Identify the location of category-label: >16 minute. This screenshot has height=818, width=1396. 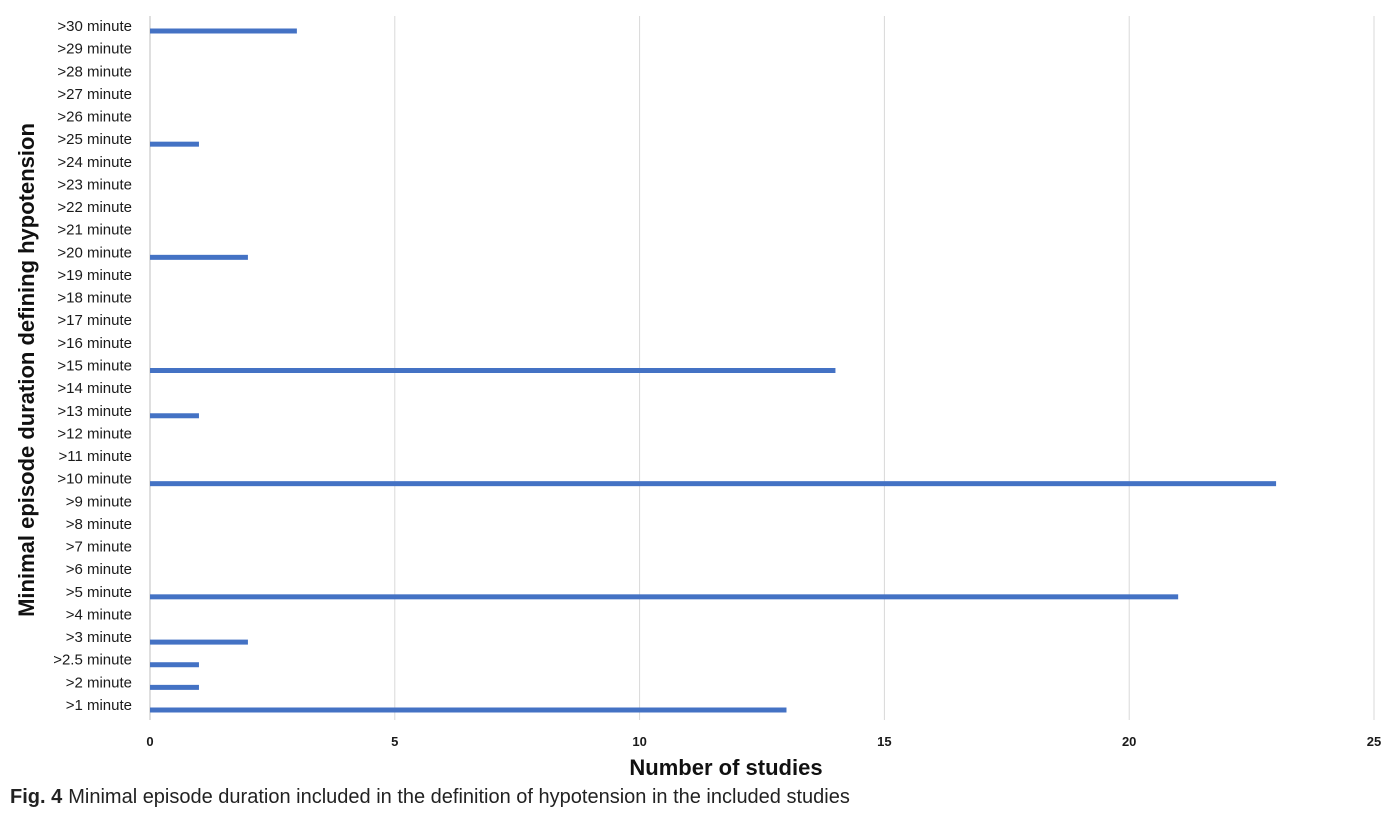
(94, 343).